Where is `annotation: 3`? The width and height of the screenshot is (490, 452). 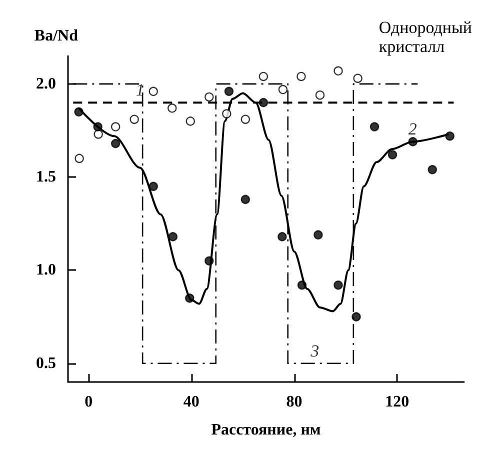
annotation: 3 is located at coordinates (315, 350).